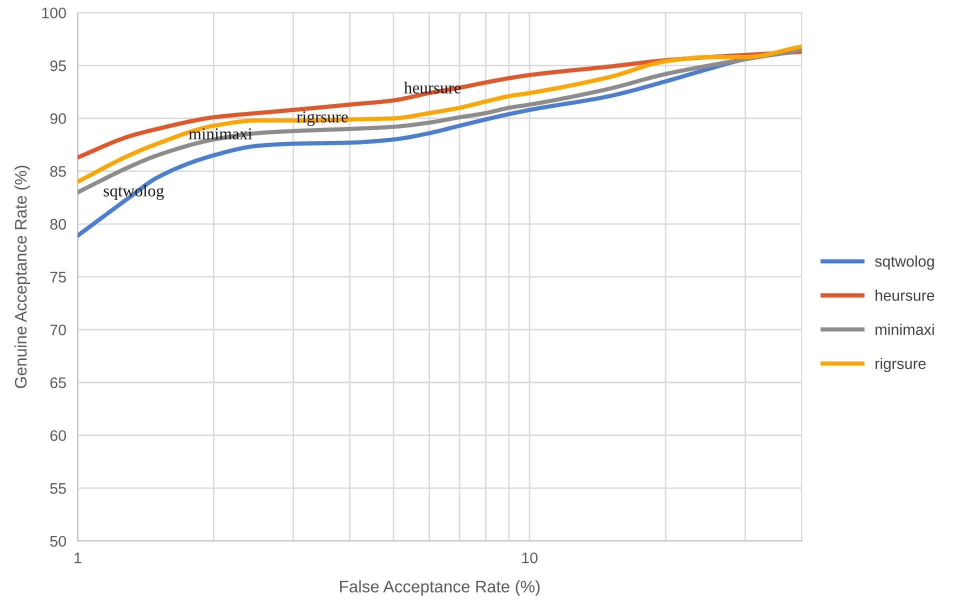 Image resolution: width=964 pixels, height=611 pixels. What do you see at coordinates (58, 118) in the screenshot?
I see `y-tick-label: 90` at bounding box center [58, 118].